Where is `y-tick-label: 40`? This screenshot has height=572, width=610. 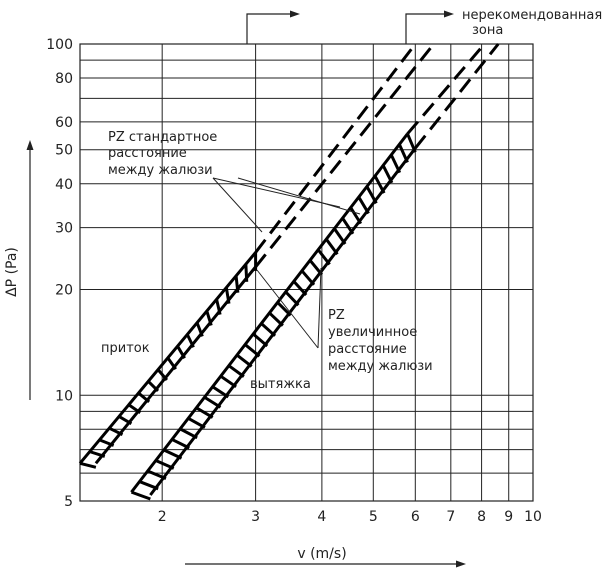 y-tick-label: 40 is located at coordinates (64, 185).